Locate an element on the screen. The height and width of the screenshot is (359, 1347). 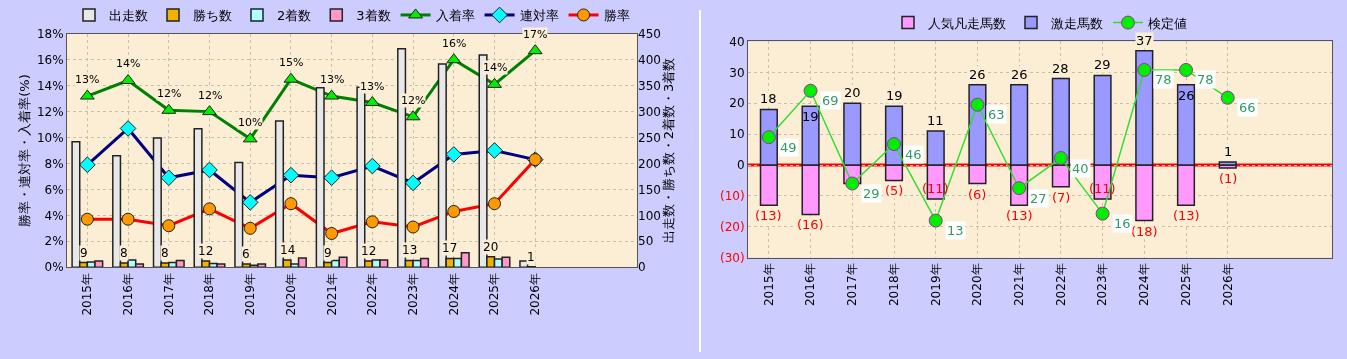
data-label: 15% is located at coordinates (291, 62).